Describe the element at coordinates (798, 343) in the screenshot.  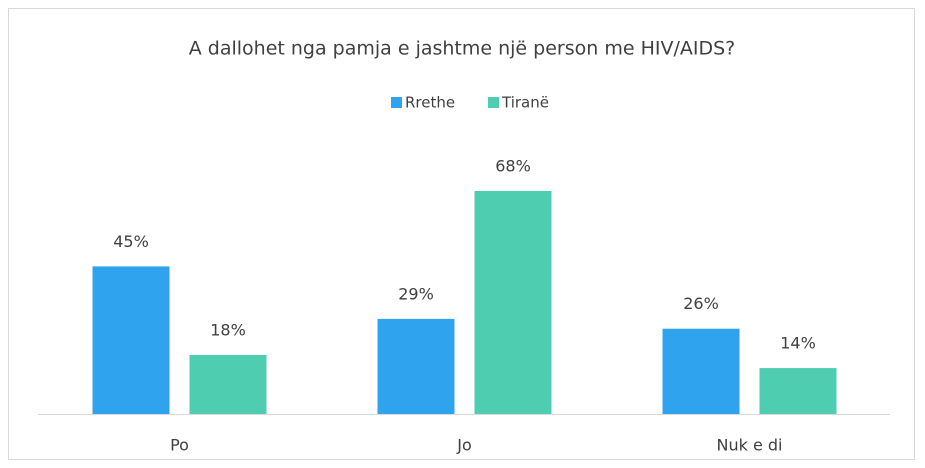
I see `value-label: 14%` at that location.